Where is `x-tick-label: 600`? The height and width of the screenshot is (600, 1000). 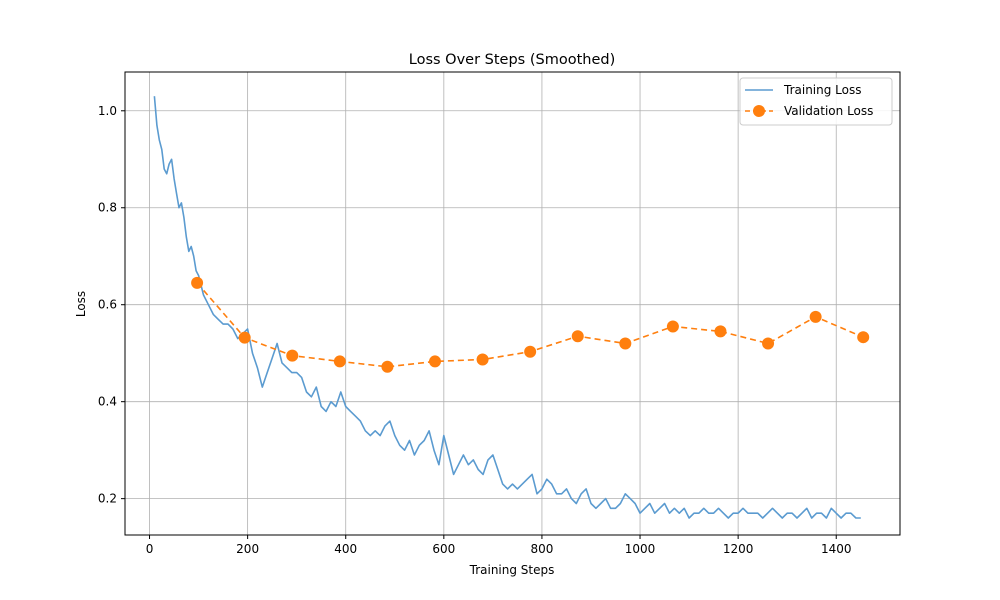 x-tick-label: 600 is located at coordinates (443, 549).